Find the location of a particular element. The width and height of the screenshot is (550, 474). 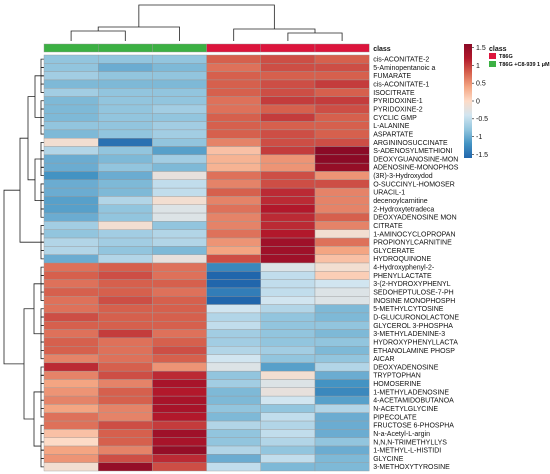

heatmap-cell-r41-c1 is located at coordinates (125, 400).